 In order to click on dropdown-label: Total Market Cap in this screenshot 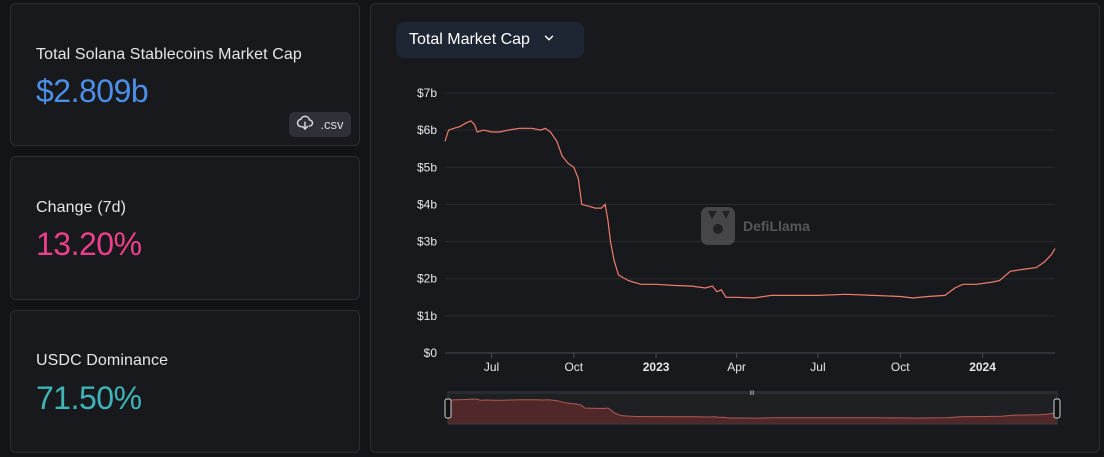, I will do `click(469, 39)`.